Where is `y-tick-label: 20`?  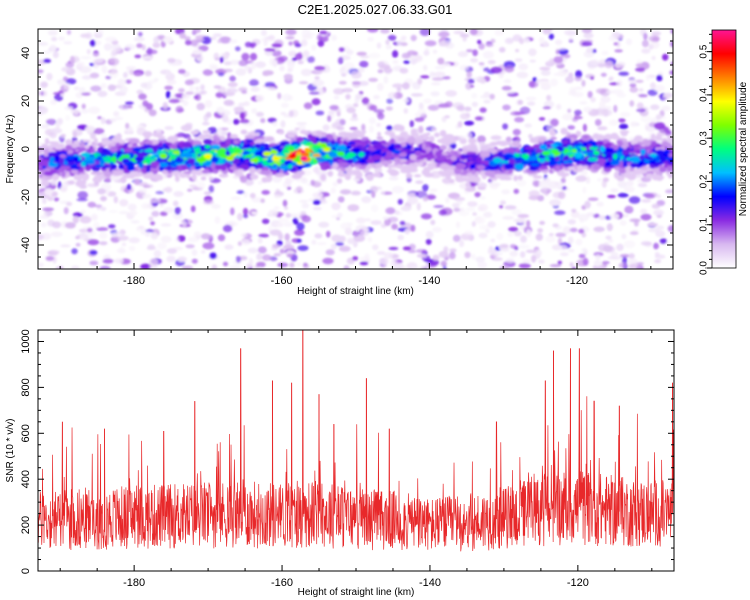 y-tick-label: 20 is located at coordinates (26, 101).